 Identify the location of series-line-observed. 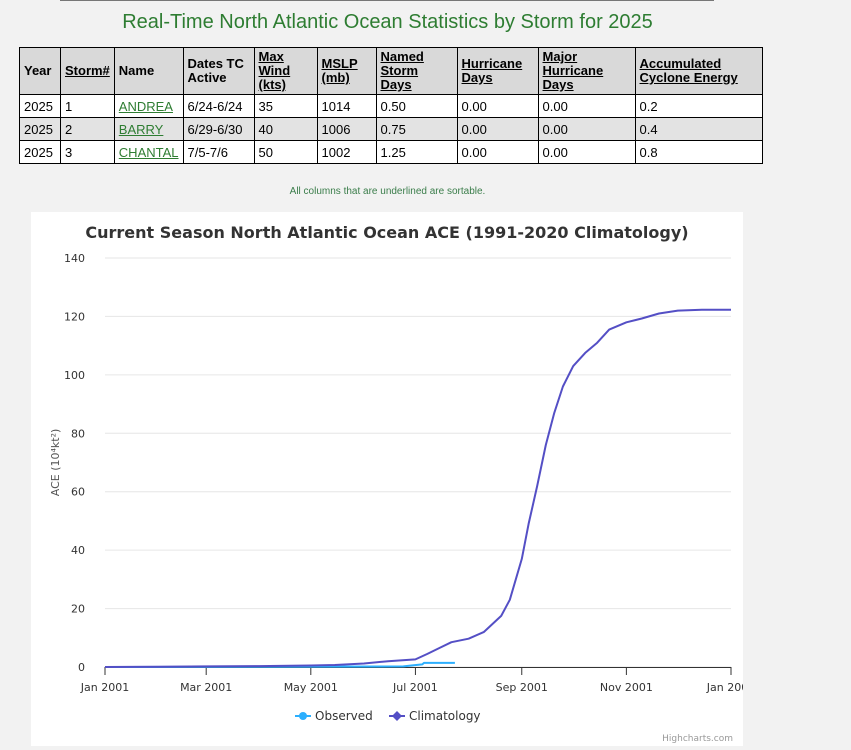
(279, 664).